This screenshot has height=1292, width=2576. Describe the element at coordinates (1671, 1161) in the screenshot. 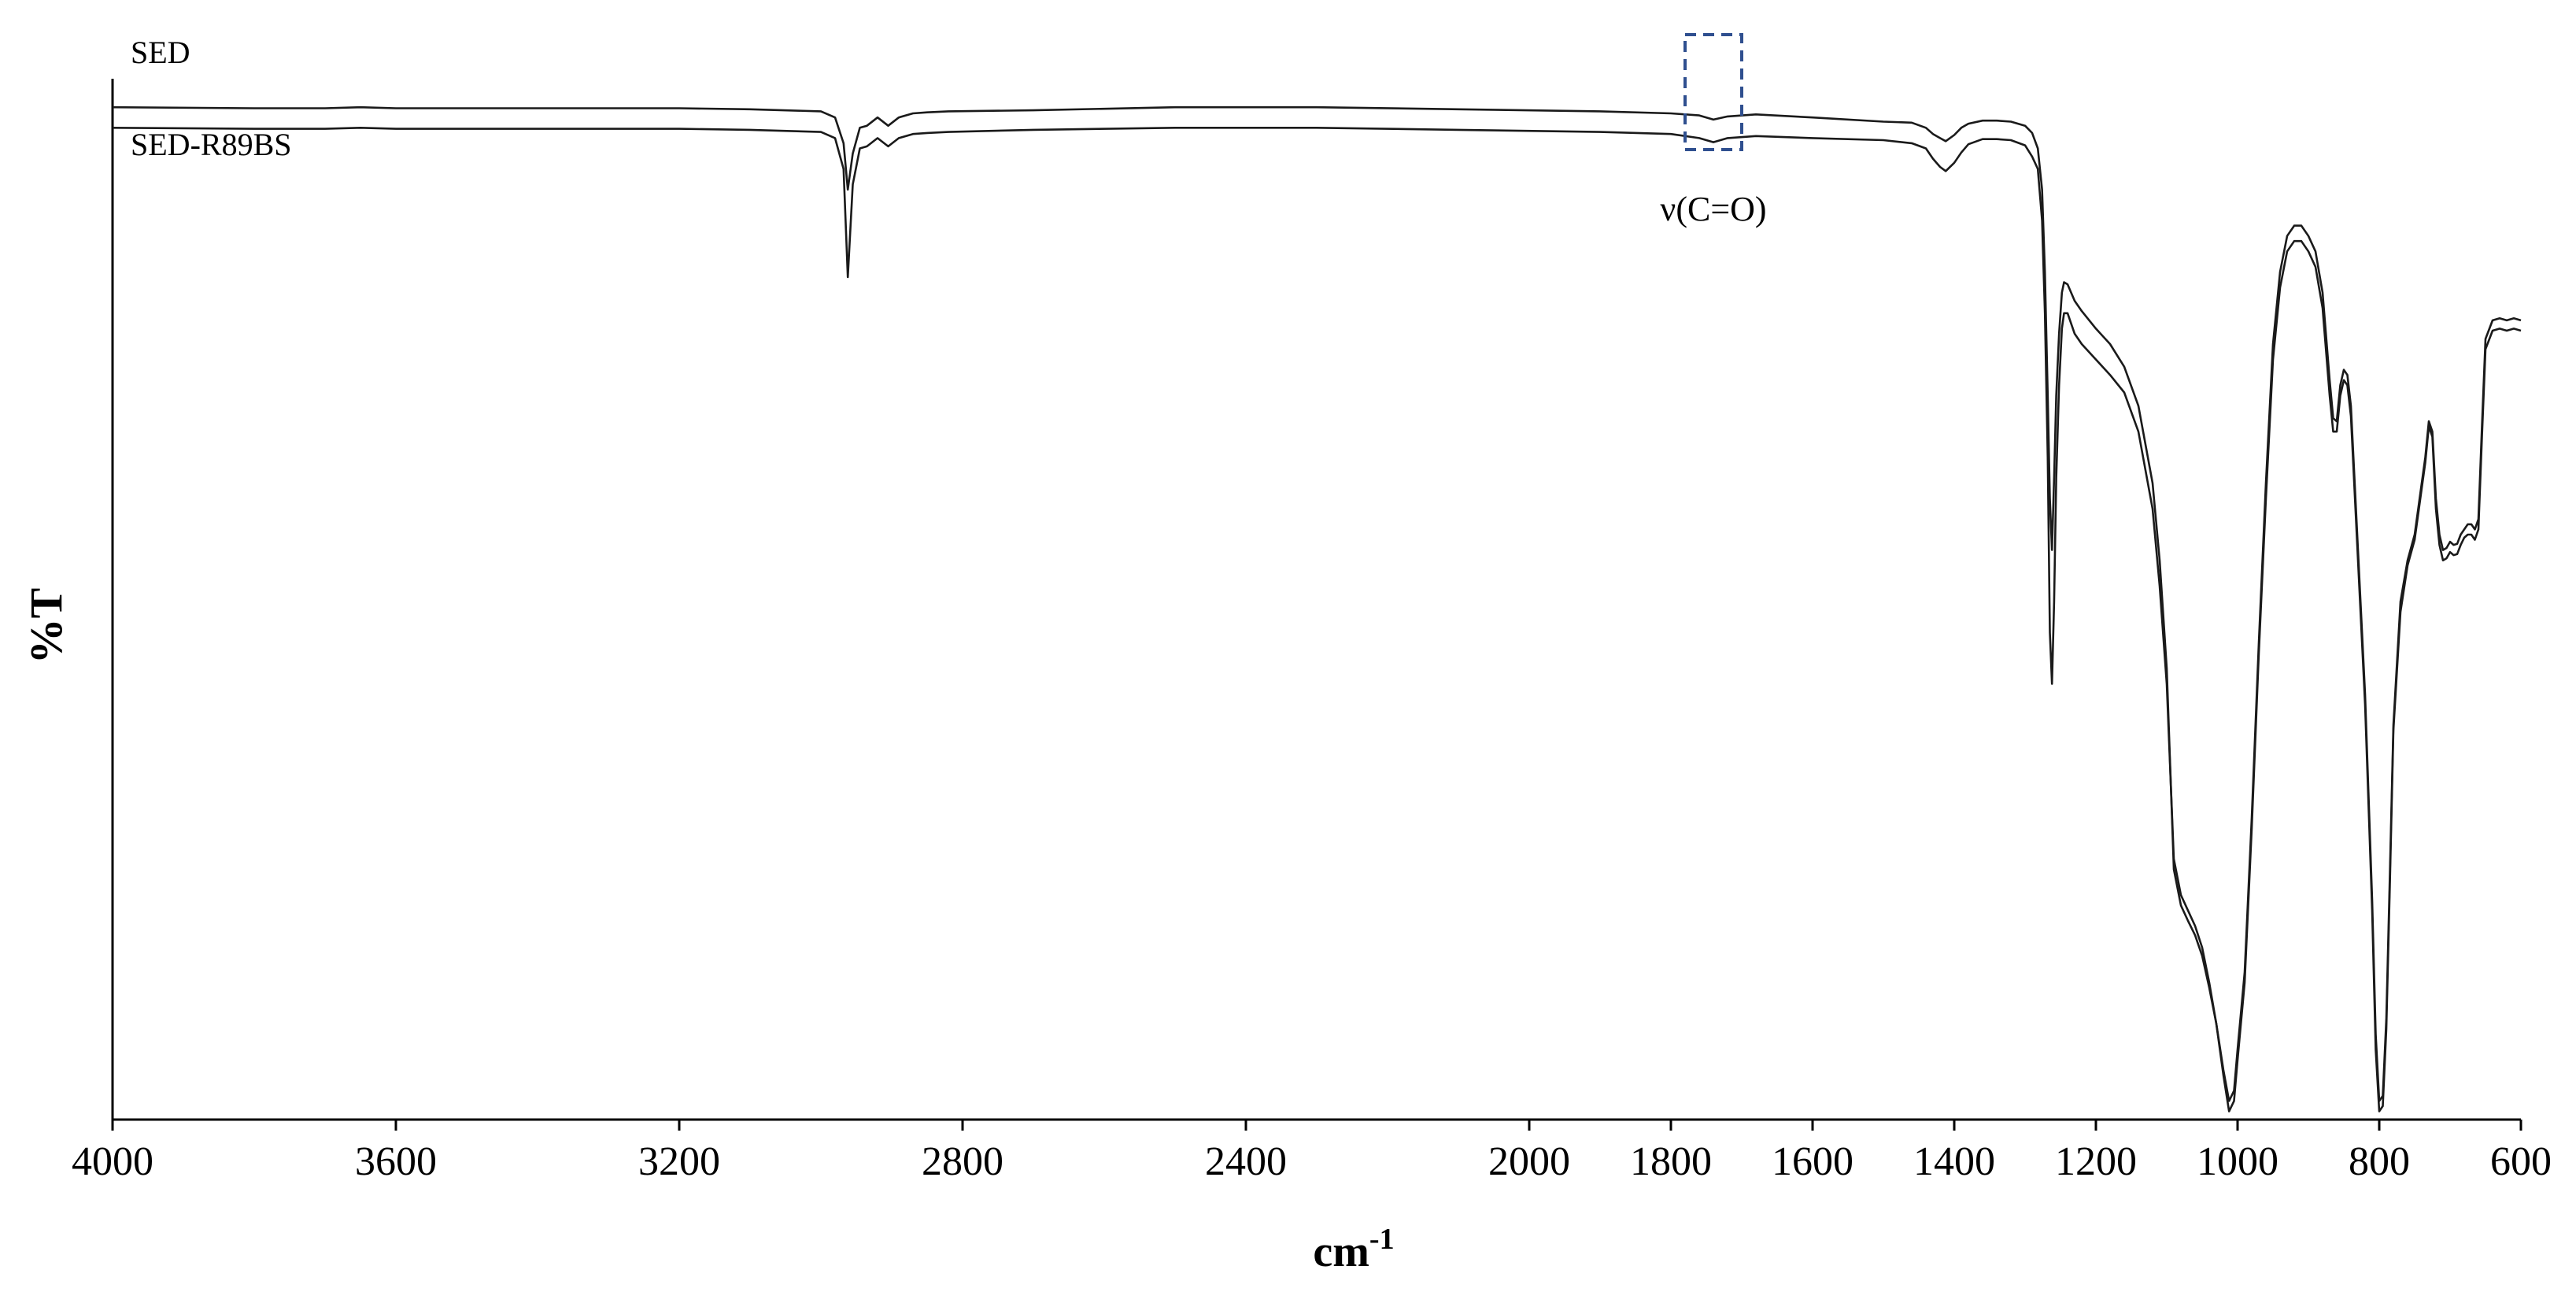

I see `x-tick-label: 1800` at that location.